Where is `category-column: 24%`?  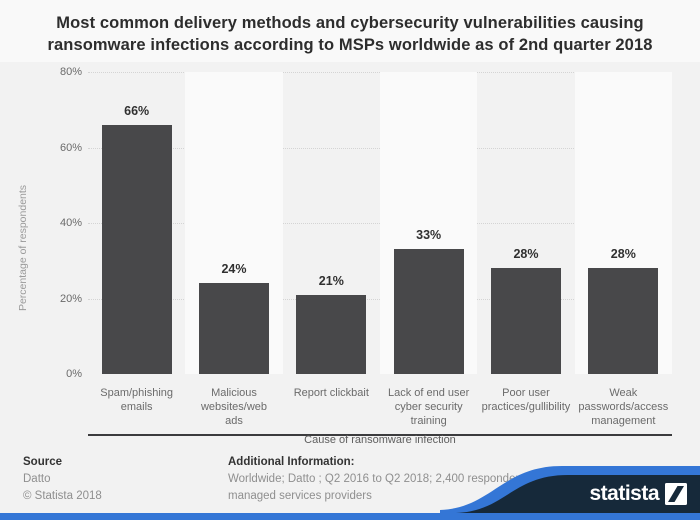
category-column: 24% is located at coordinates (234, 223).